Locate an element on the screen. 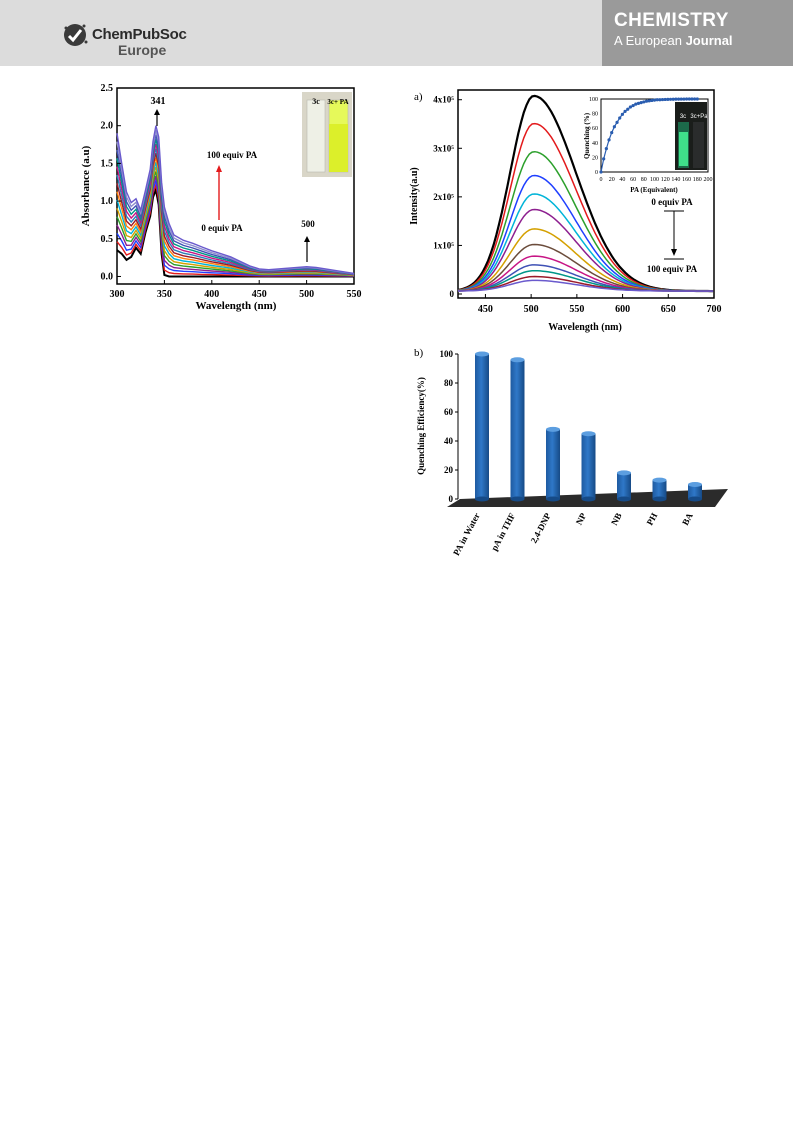  y-tick-label: 0.5 is located at coordinates (107, 239).